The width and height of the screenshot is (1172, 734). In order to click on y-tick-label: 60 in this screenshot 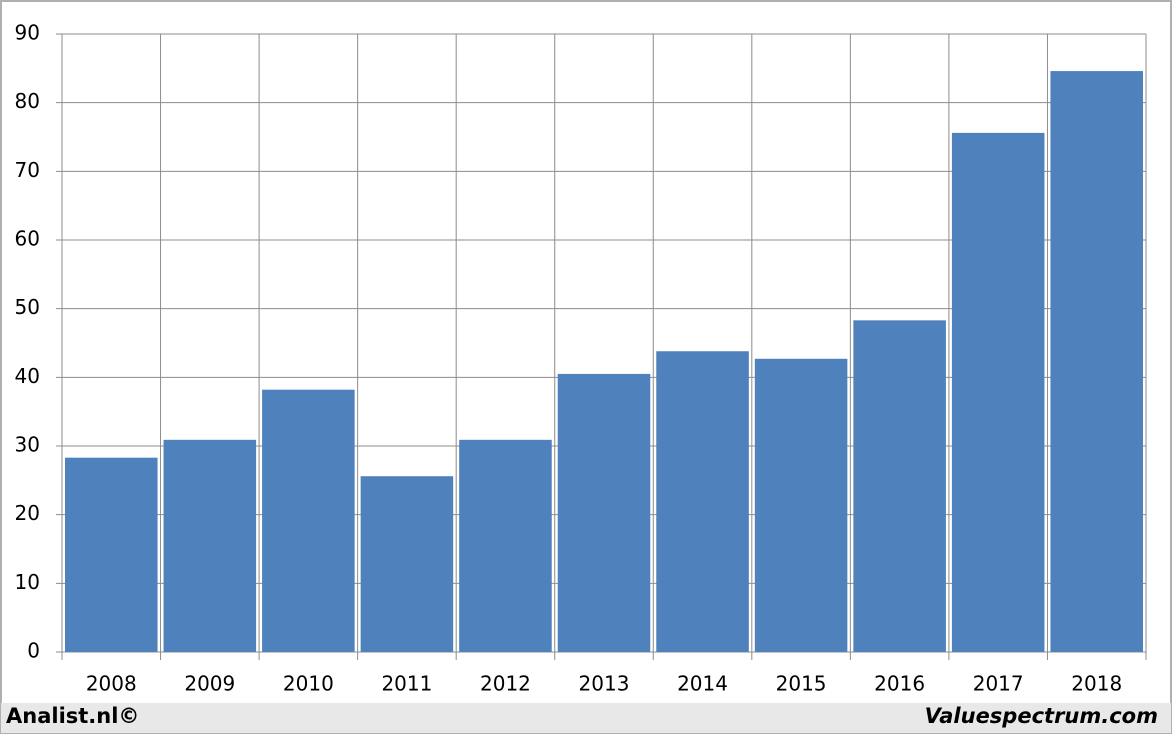, I will do `click(27, 239)`.